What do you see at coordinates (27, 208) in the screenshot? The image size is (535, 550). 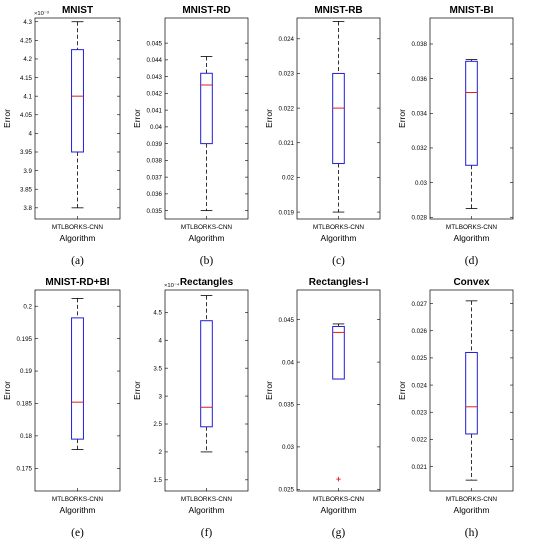 I see `y-tick-label: 3.8` at bounding box center [27, 208].